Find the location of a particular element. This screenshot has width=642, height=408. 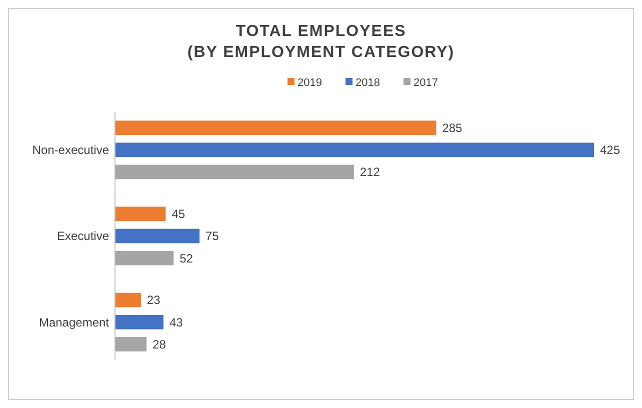

legend-label: 2019 is located at coordinates (310, 82).